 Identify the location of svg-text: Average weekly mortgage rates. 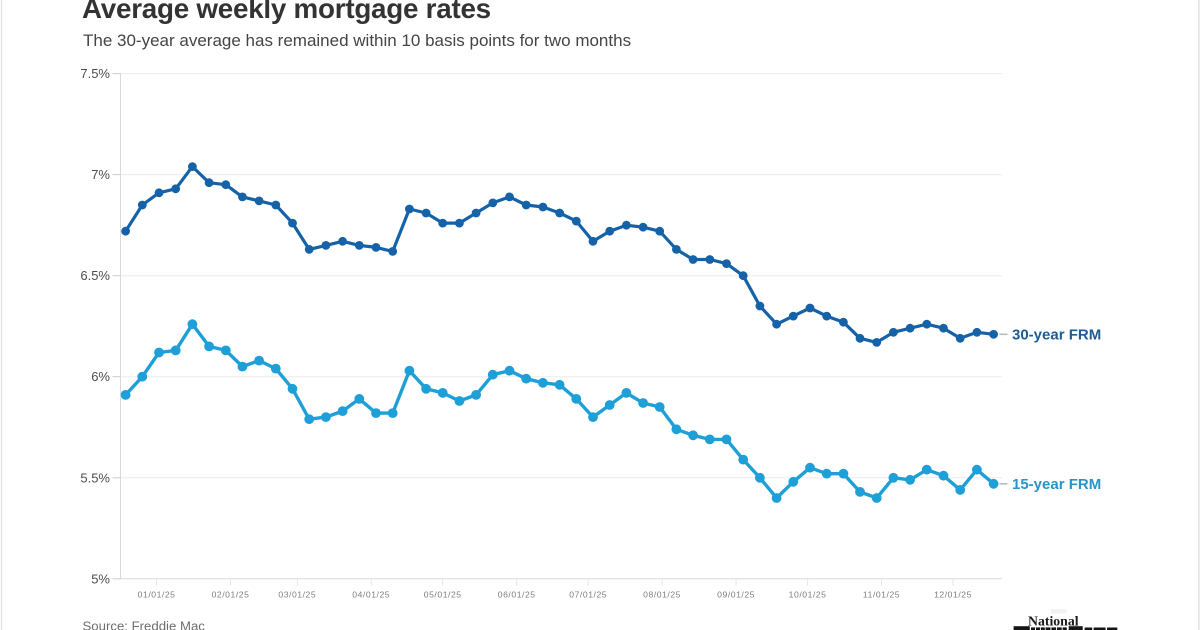
(286, 12).